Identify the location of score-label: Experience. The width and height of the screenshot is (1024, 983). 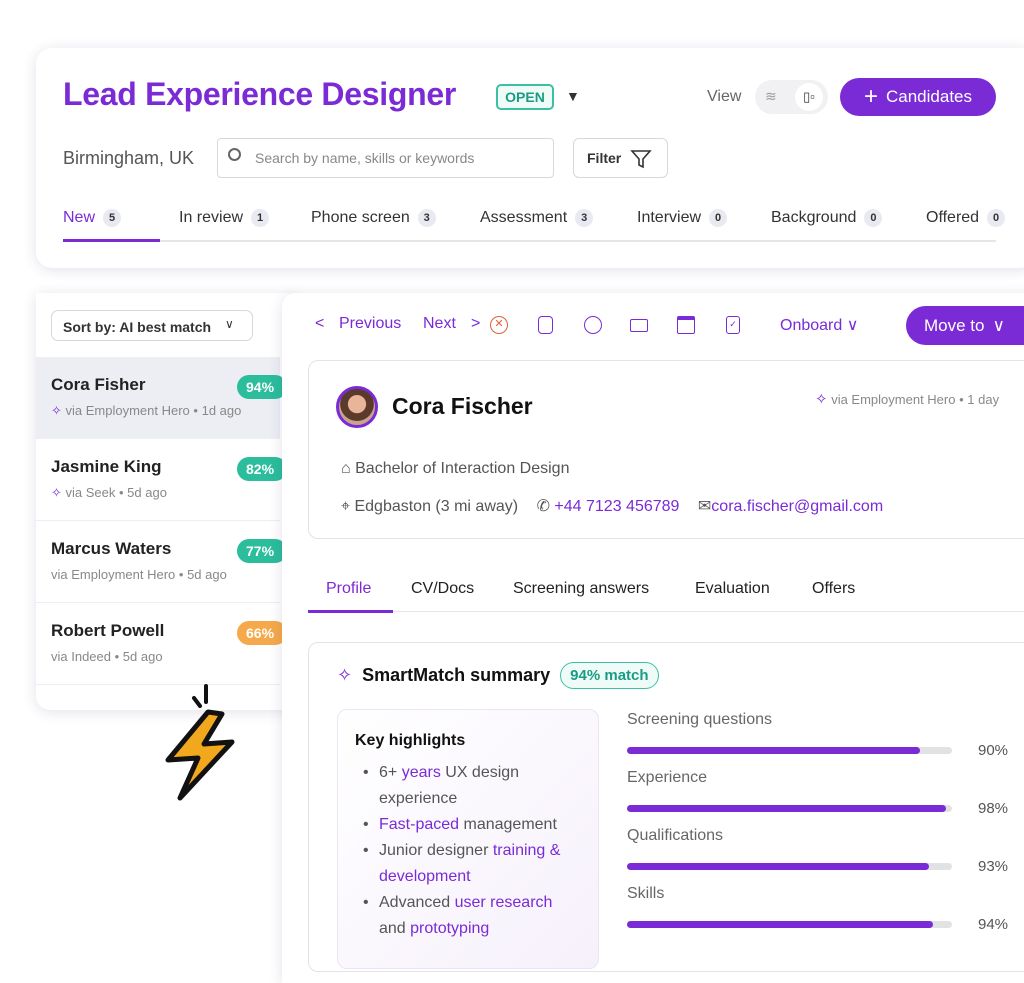
(667, 777).